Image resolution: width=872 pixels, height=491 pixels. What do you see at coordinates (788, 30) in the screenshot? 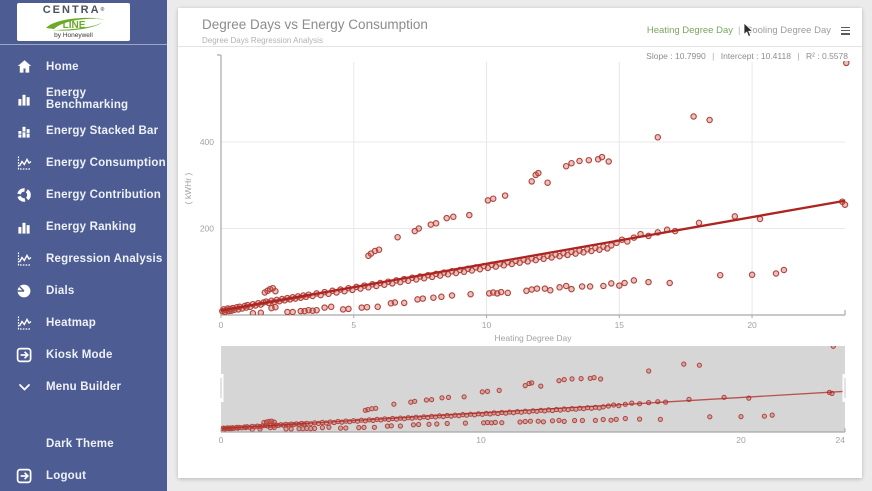
I see `cooling-degree-day-link: Cooling Degree Day` at bounding box center [788, 30].